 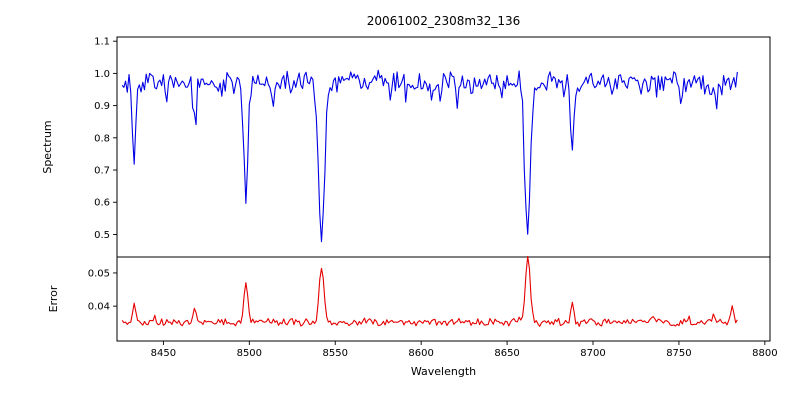 What do you see at coordinates (53, 299) in the screenshot?
I see `error-y-axis-label: Error` at bounding box center [53, 299].